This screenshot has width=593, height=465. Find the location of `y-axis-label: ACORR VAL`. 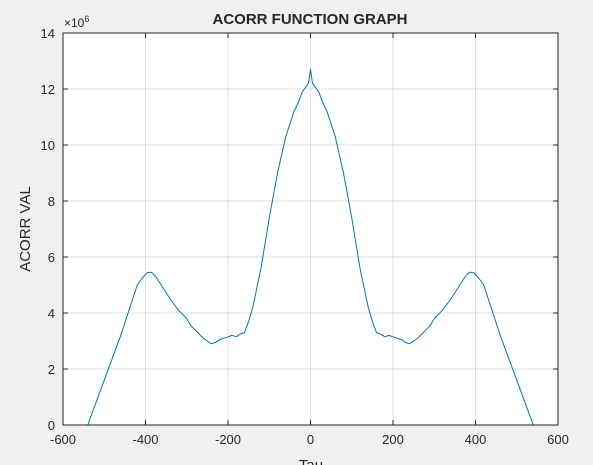

y-axis-label: ACORR VAL is located at coordinates (25, 229).